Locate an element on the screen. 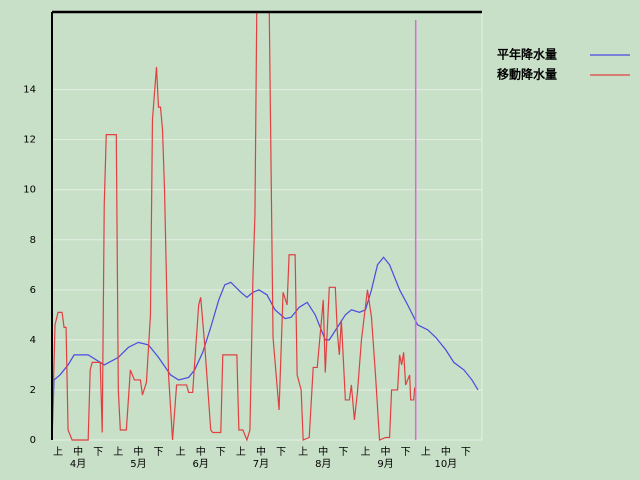 Image resolution: width=640 pixels, height=480 pixels. y-tick-label: 2 is located at coordinates (33, 390).